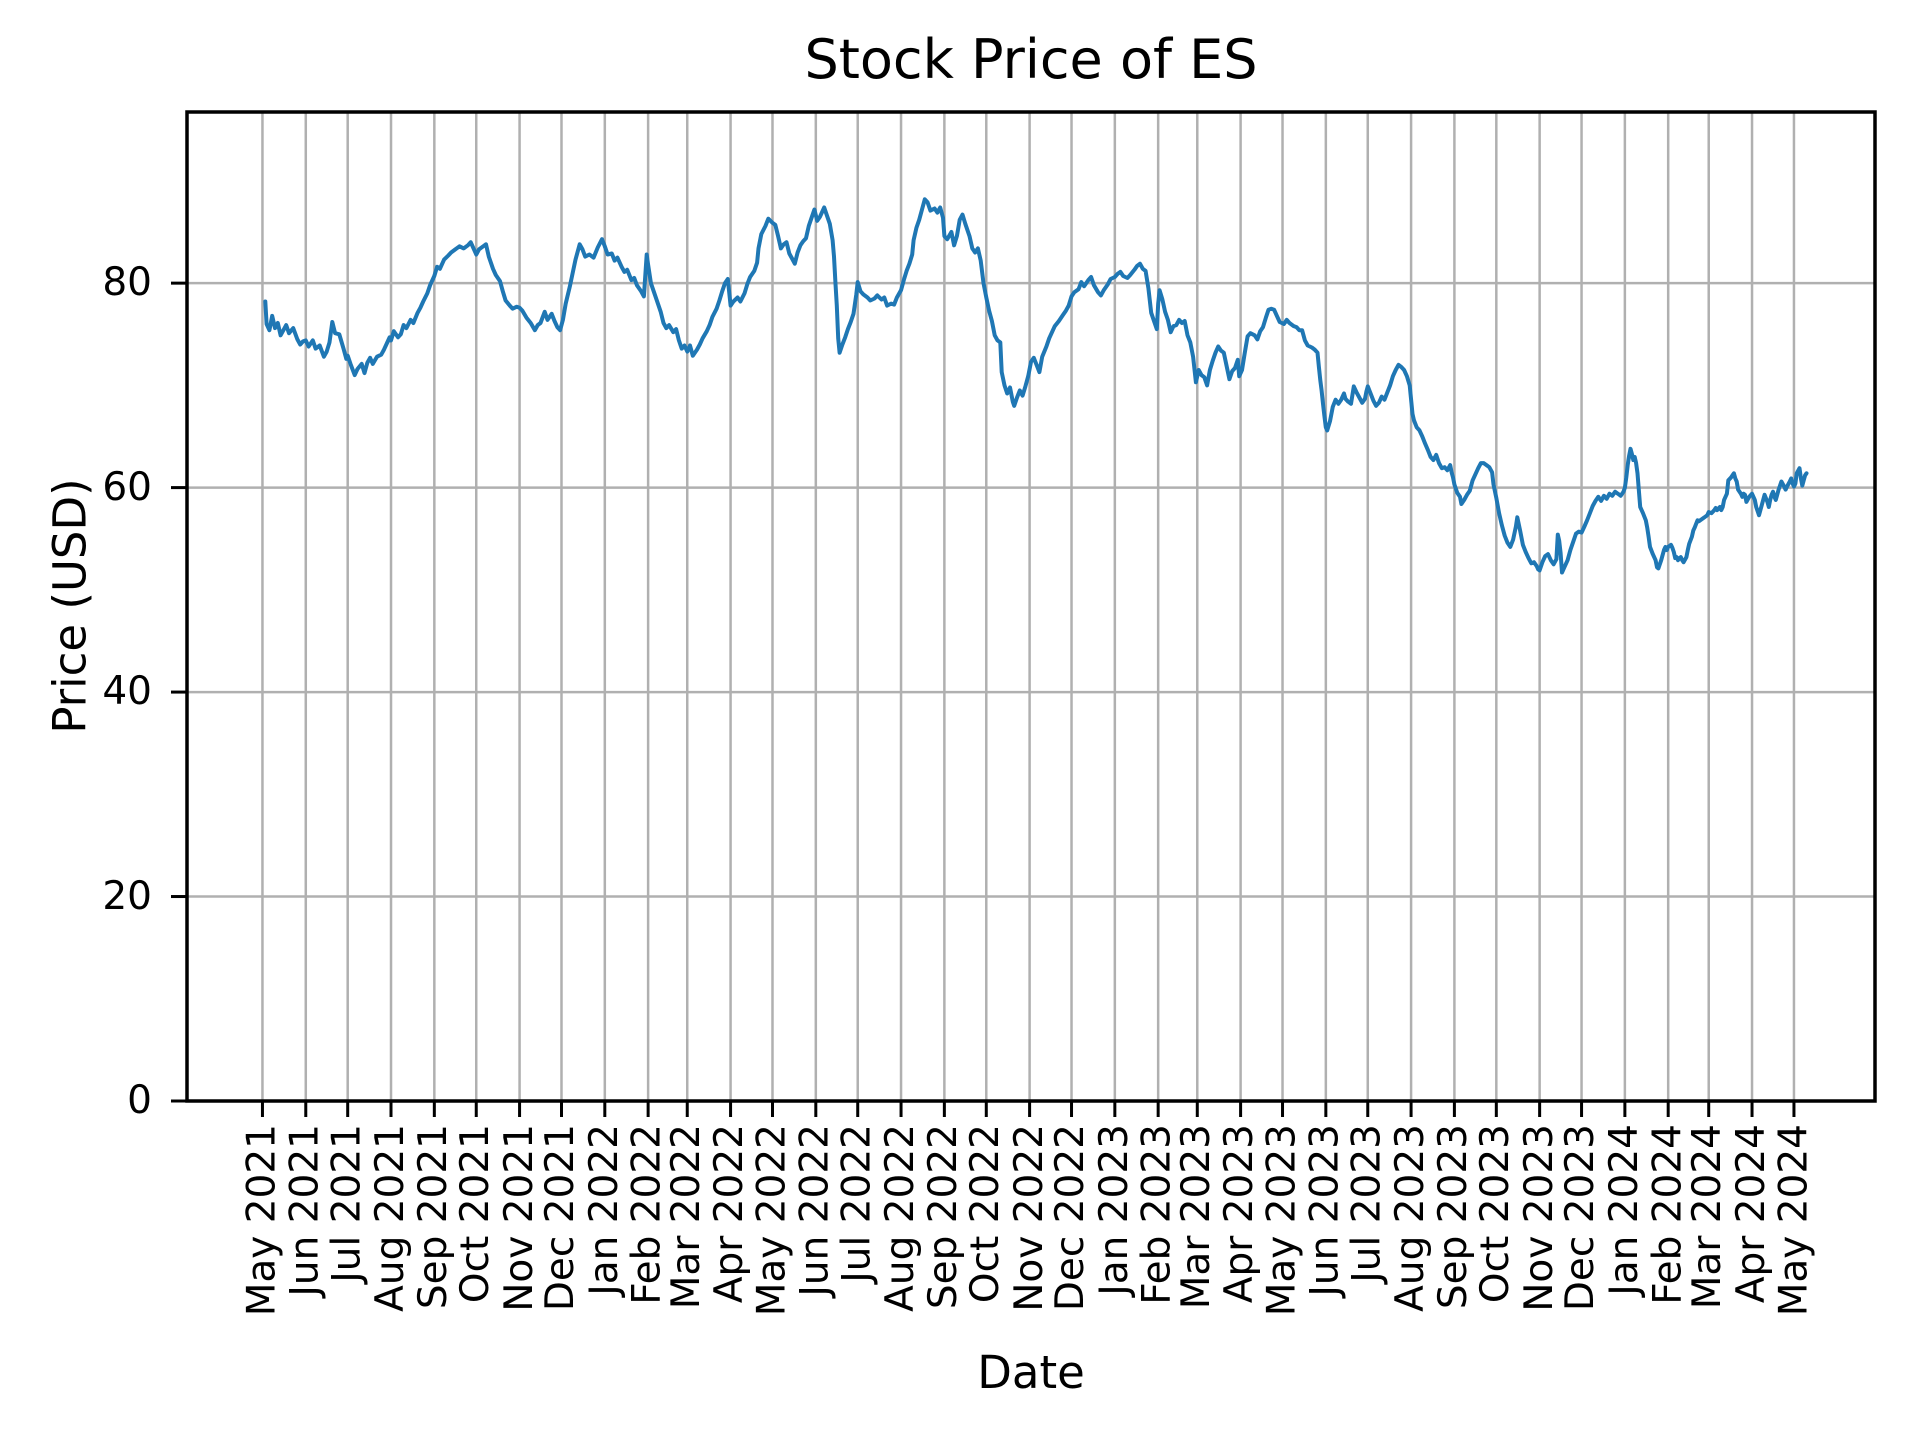 The height and width of the screenshot is (1440, 1920). Describe the element at coordinates (347, 1203) in the screenshot. I see `x-tick-label-jul-2021: Jul 2021` at that location.